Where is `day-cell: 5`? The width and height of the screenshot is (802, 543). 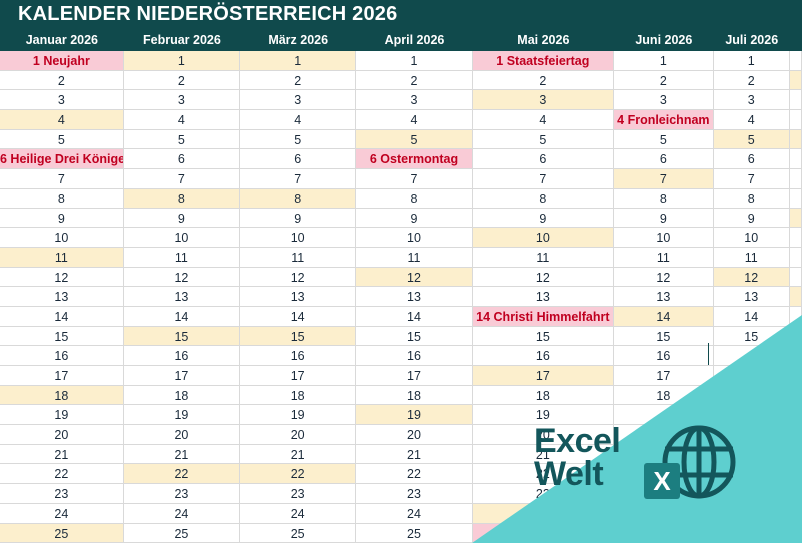
day-cell: 5 is located at coordinates (298, 139).